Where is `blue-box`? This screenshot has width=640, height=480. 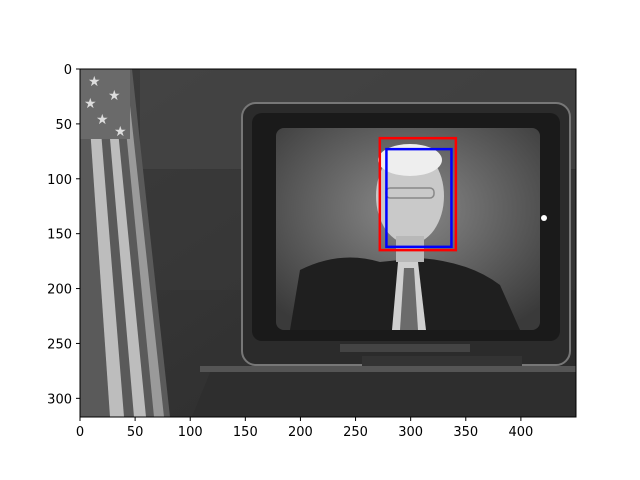 blue-box is located at coordinates (419, 198).